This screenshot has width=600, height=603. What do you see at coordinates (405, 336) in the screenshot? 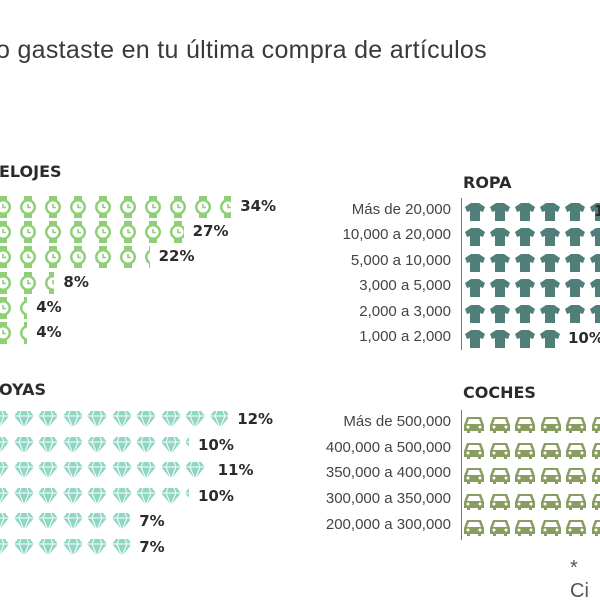
I see `category-label: 1,000 a 2,000` at bounding box center [405, 336].